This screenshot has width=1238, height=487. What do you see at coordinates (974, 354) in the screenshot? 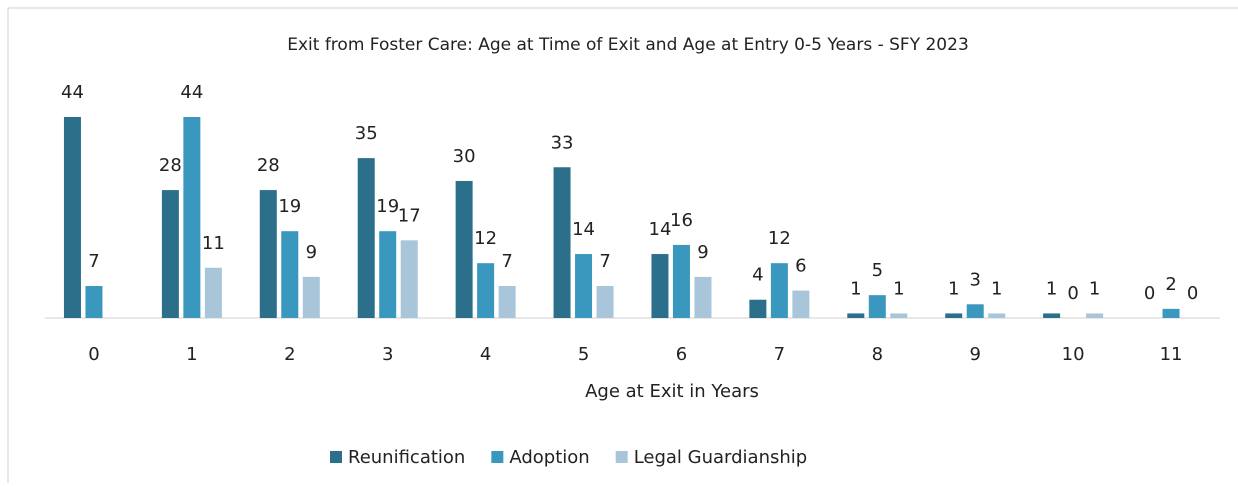
I see `x-tick-label: 9` at bounding box center [974, 354].